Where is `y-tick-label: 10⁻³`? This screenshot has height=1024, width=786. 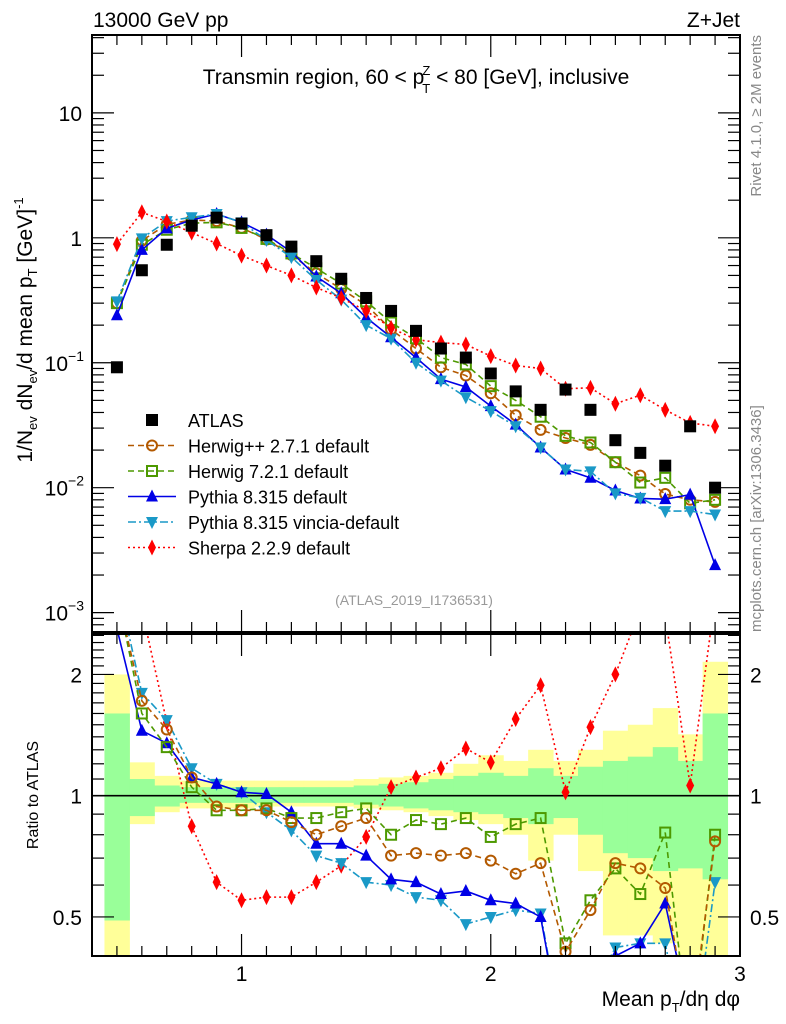 y-tick-label: 10⁻³ is located at coordinates (65, 612).